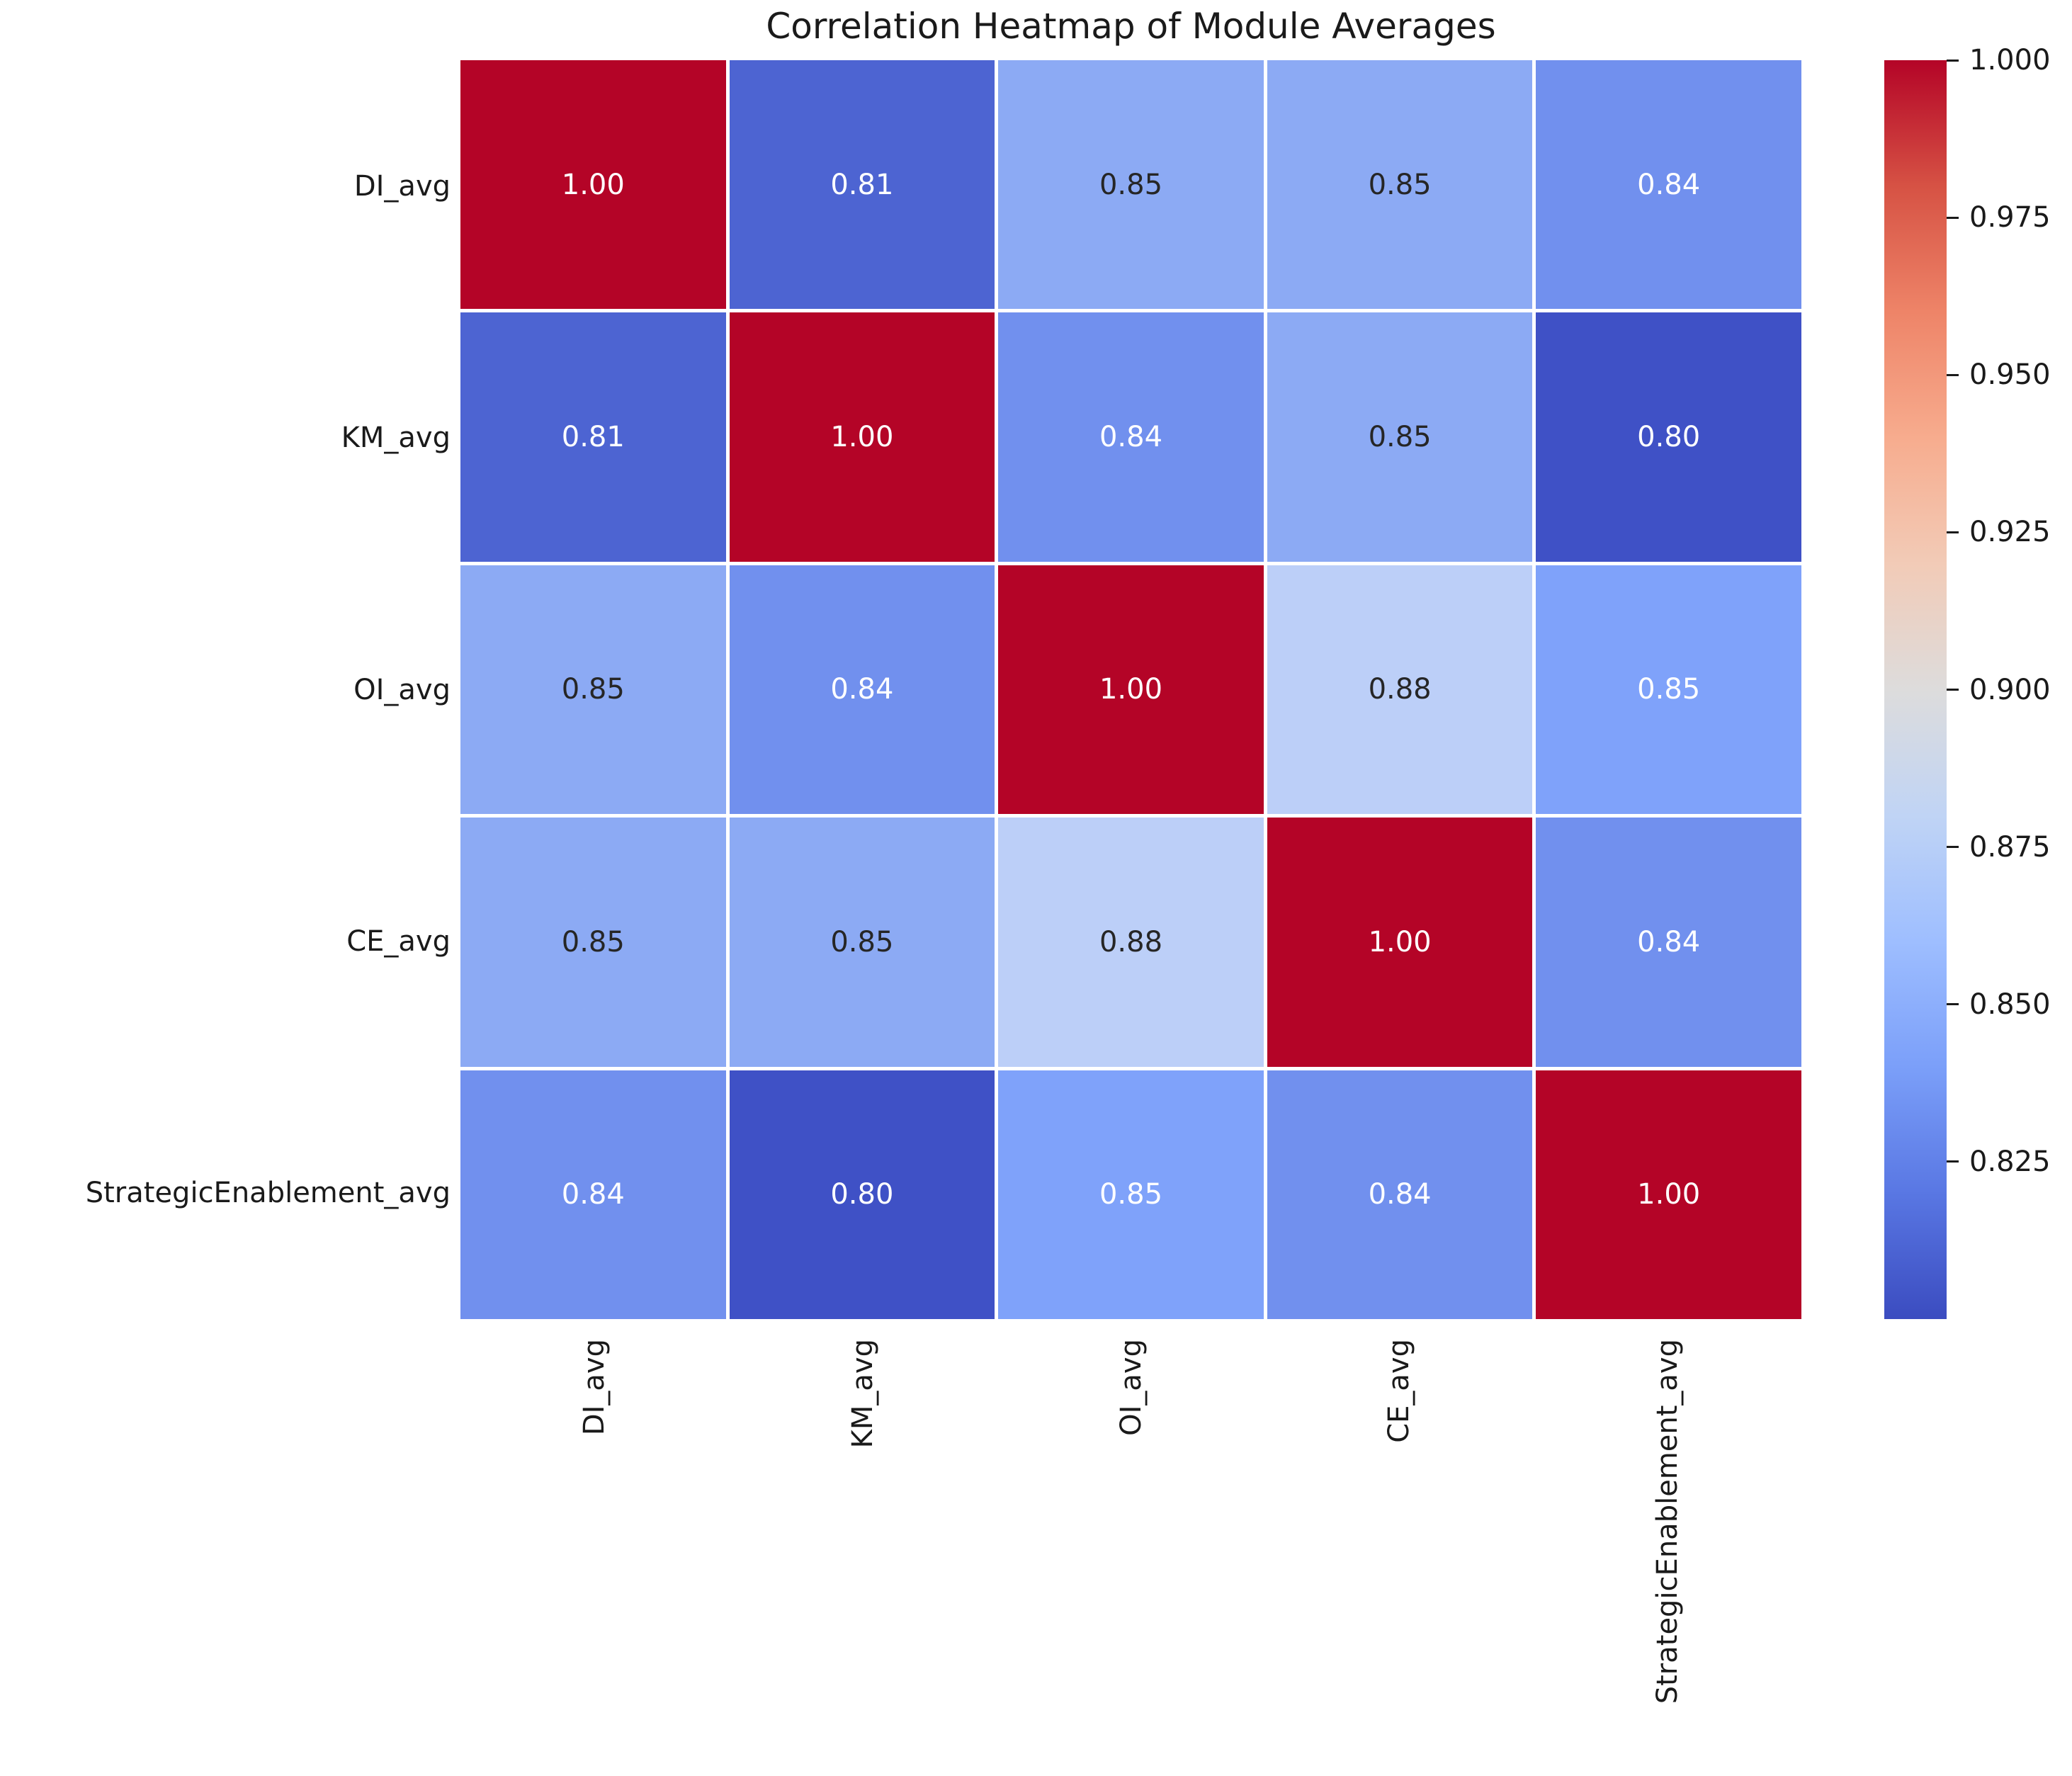 This screenshot has width=2072, height=1776. I want to click on colorbar, so click(1915, 690).